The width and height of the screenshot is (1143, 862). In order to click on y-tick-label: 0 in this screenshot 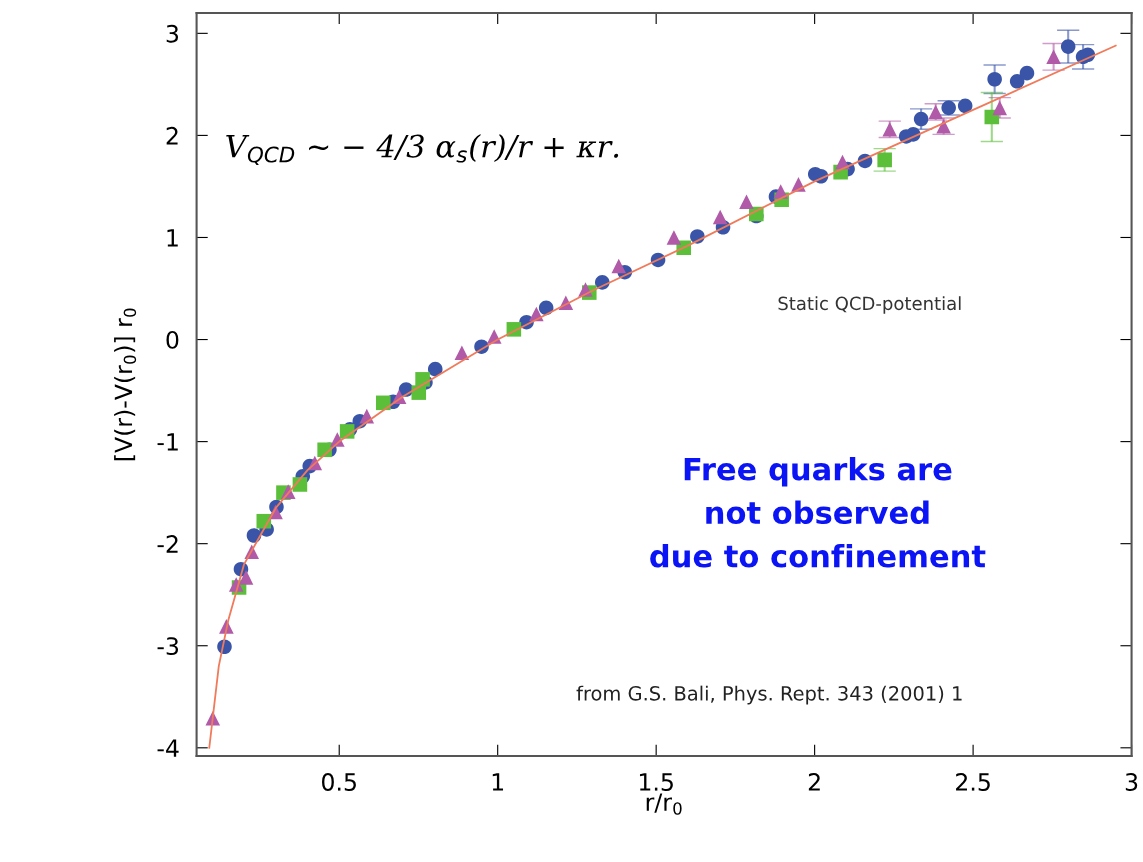, I will do `click(172, 339)`.